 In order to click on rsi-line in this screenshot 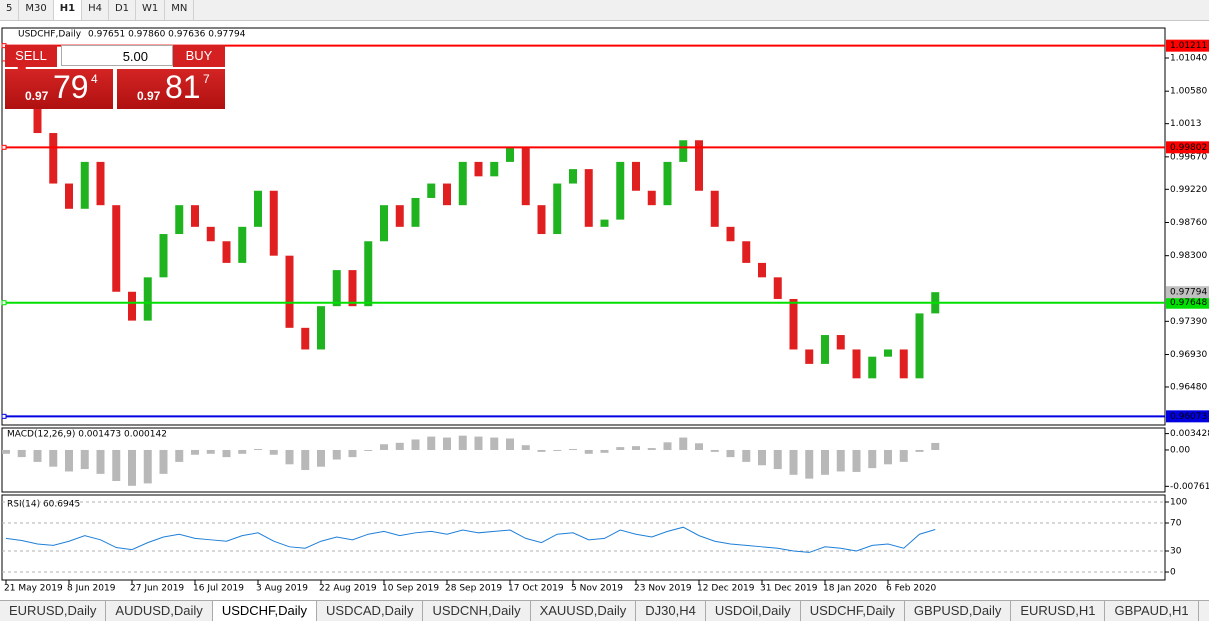, I will do `click(470, 539)`.